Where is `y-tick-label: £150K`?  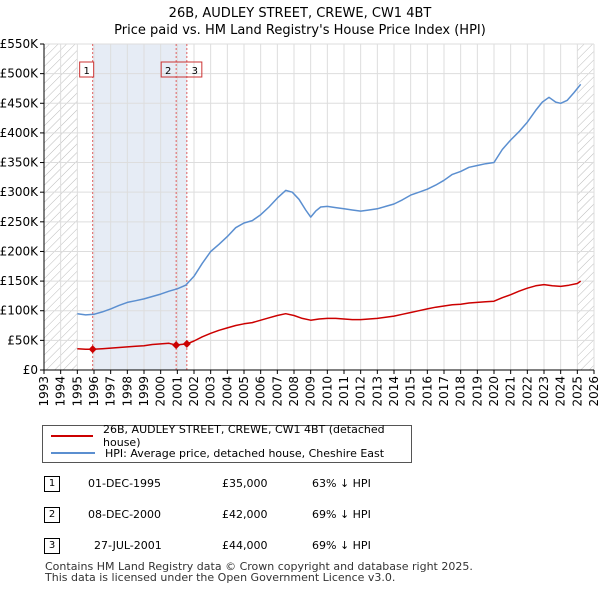
y-tick-label: £150K is located at coordinates (19, 281).